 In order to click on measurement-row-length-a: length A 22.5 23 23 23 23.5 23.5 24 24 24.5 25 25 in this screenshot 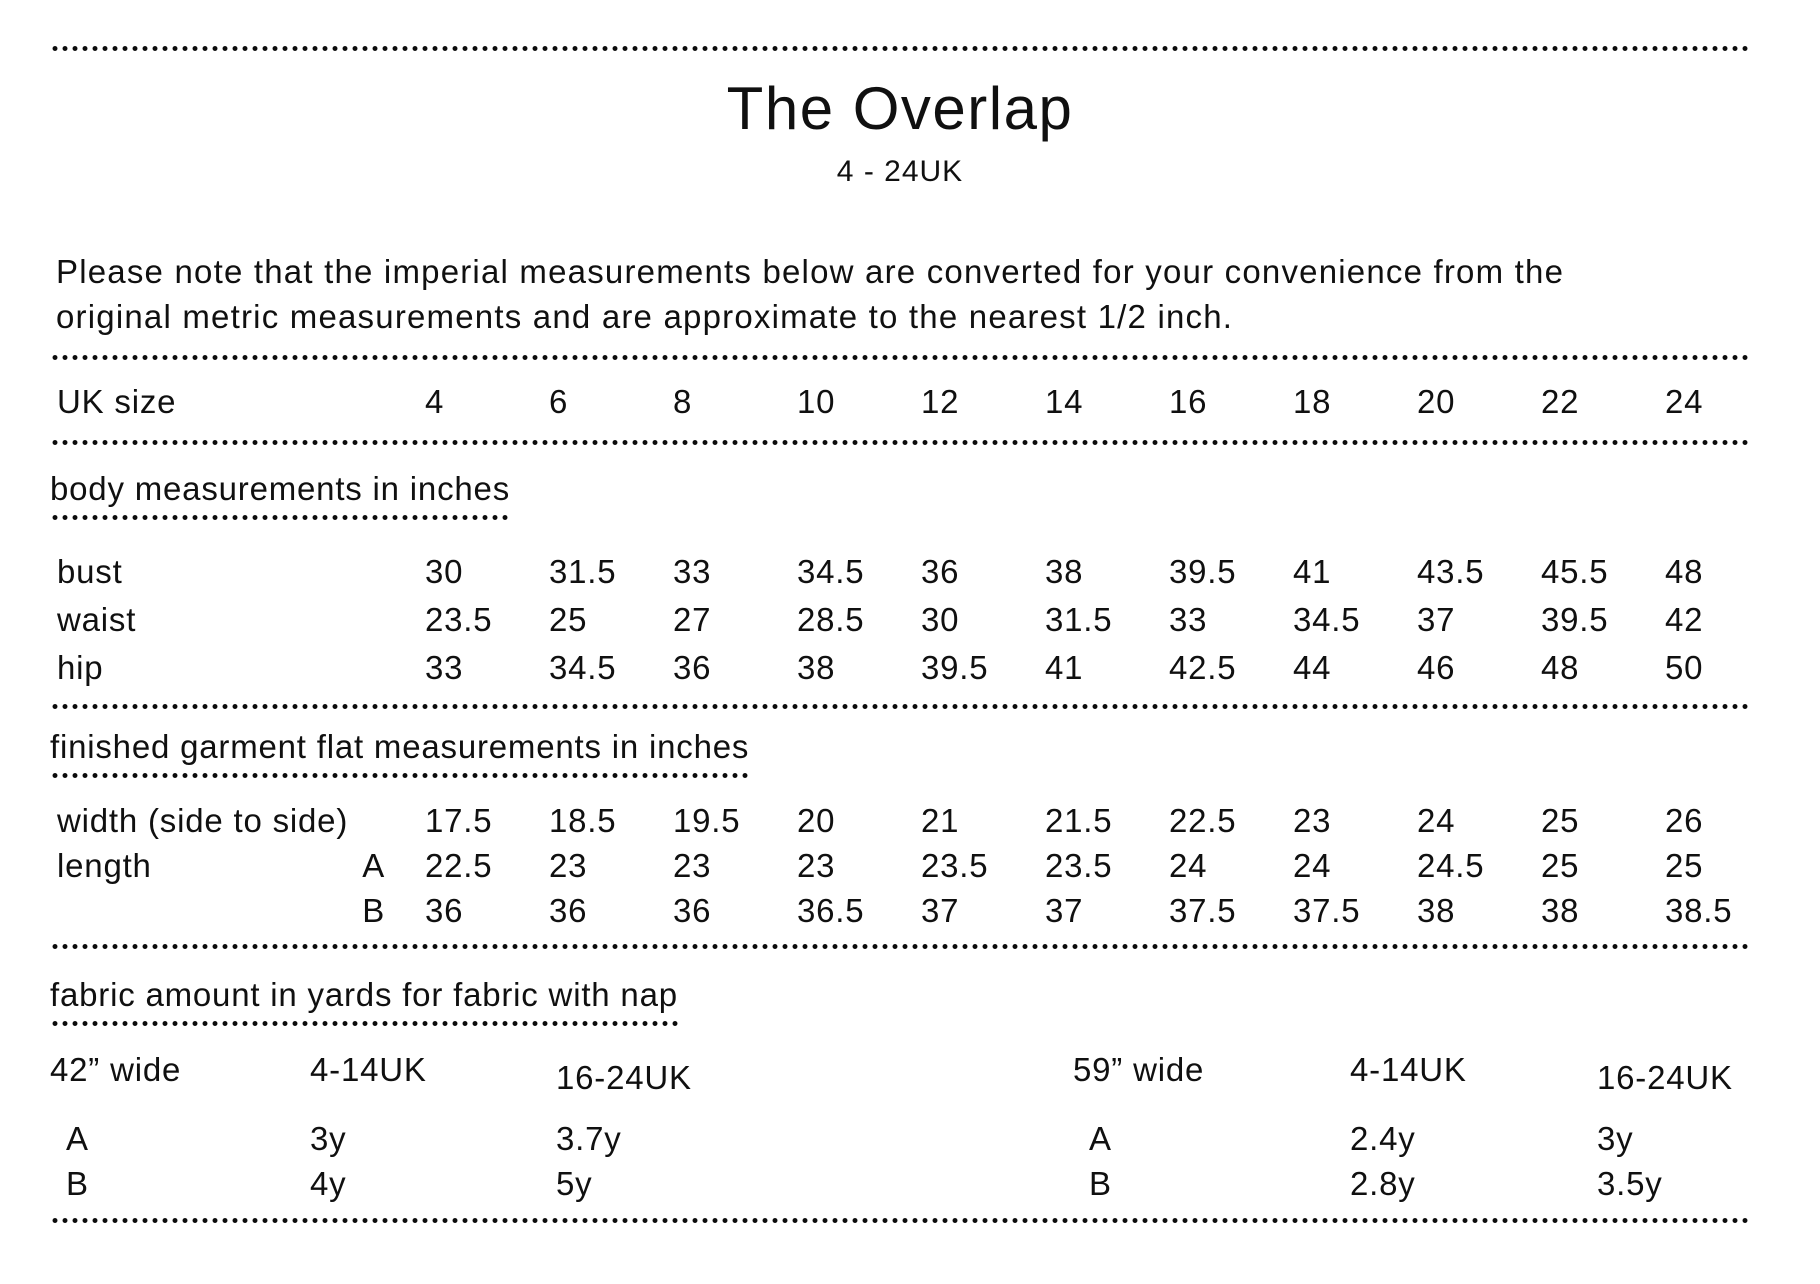, I will do `click(900, 865)`.